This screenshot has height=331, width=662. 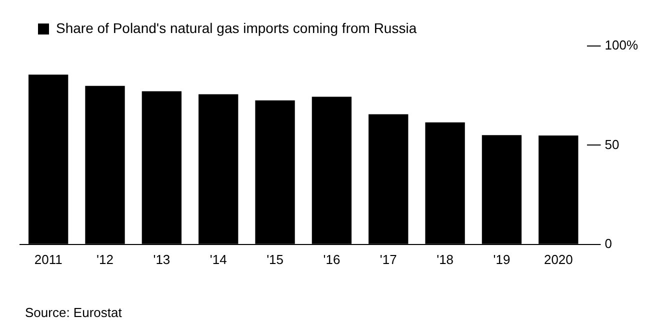 What do you see at coordinates (608, 243) in the screenshot?
I see `y-tick-label: 0` at bounding box center [608, 243].